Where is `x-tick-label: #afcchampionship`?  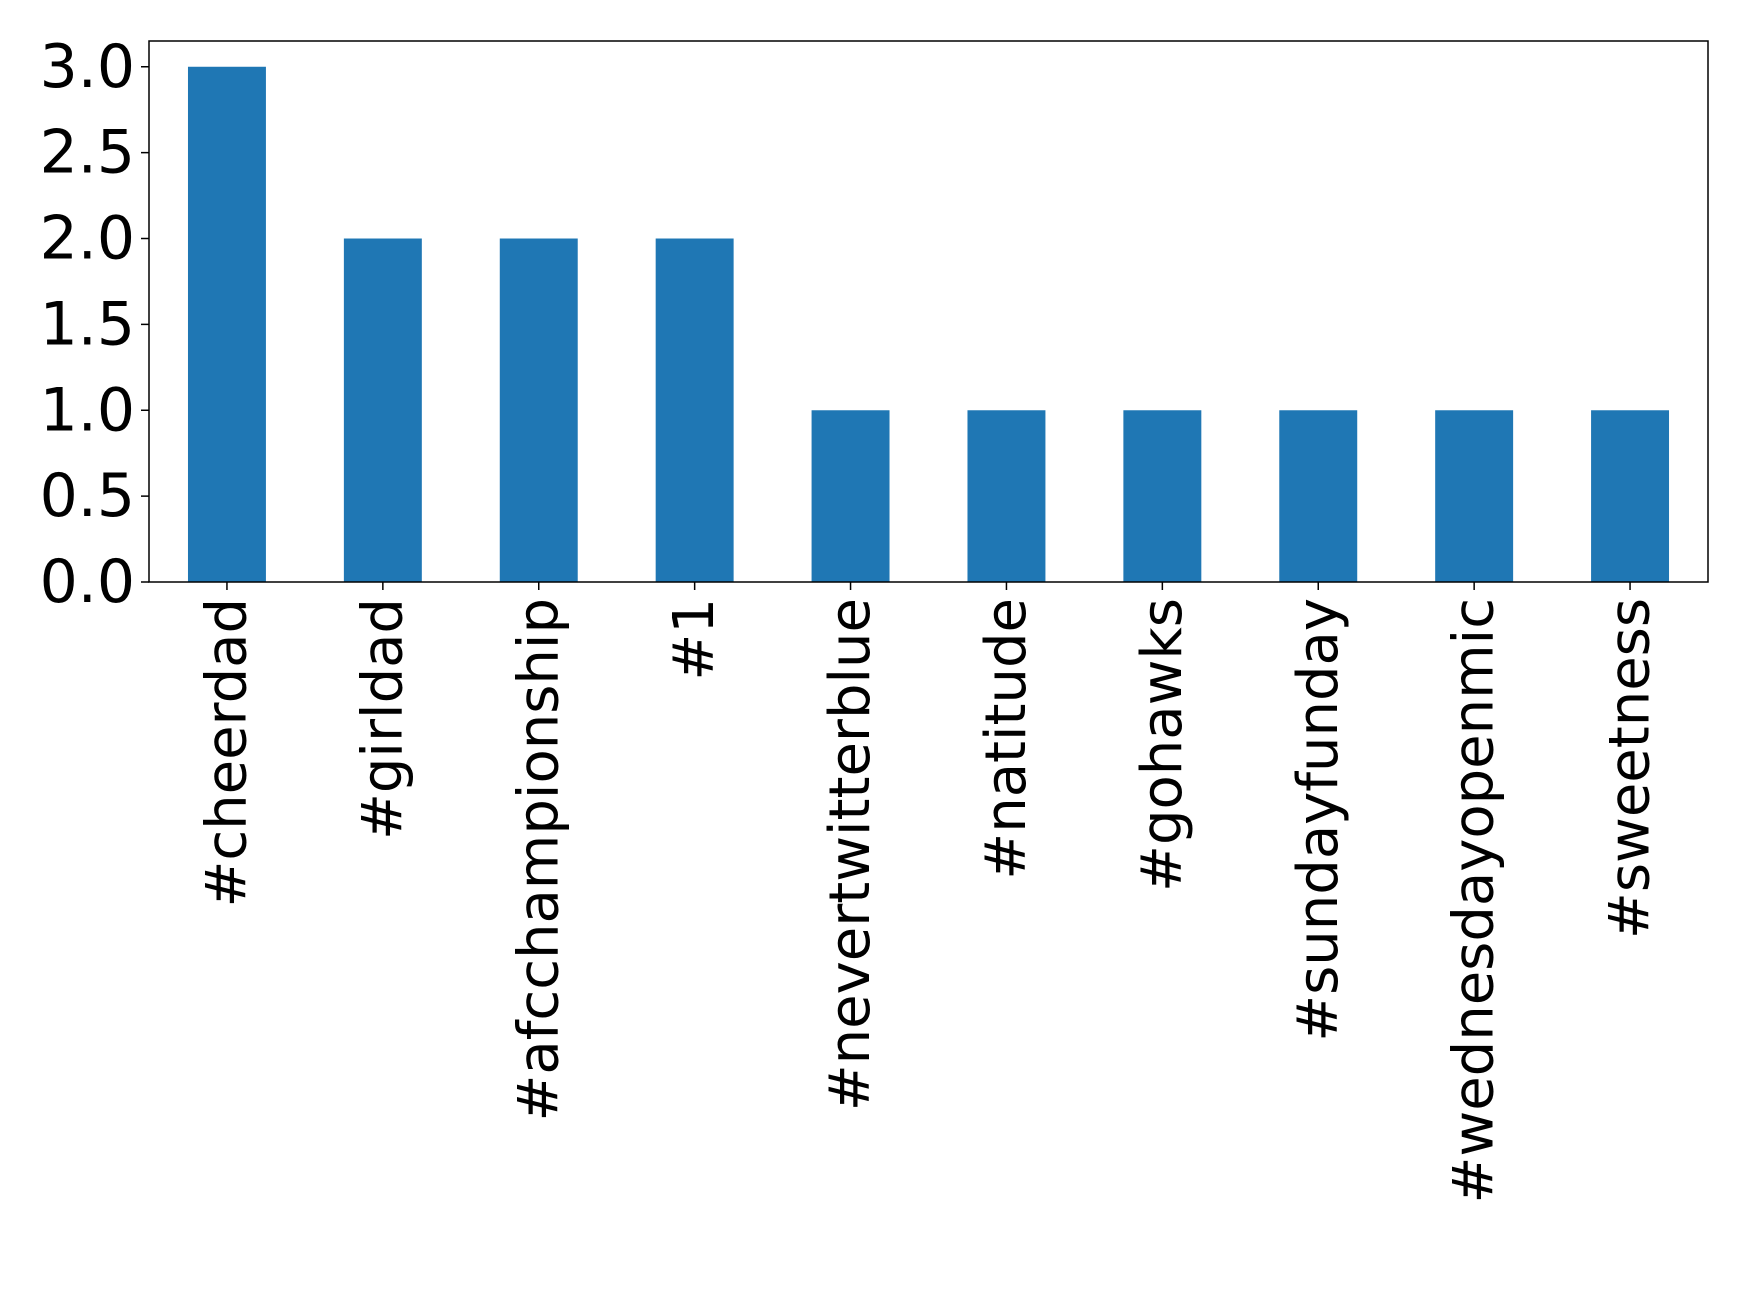
x-tick-label: #afcchampionship is located at coordinates (538, 860).